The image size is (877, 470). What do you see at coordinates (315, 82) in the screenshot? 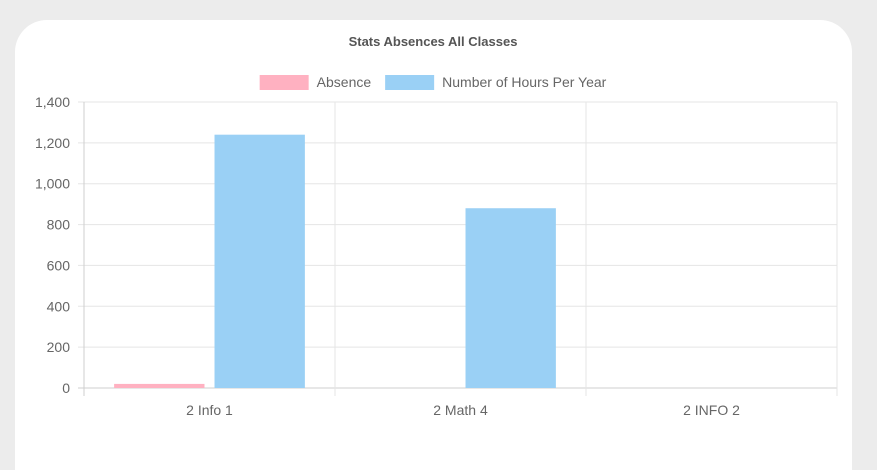
I see `legend-item: Absence` at bounding box center [315, 82].